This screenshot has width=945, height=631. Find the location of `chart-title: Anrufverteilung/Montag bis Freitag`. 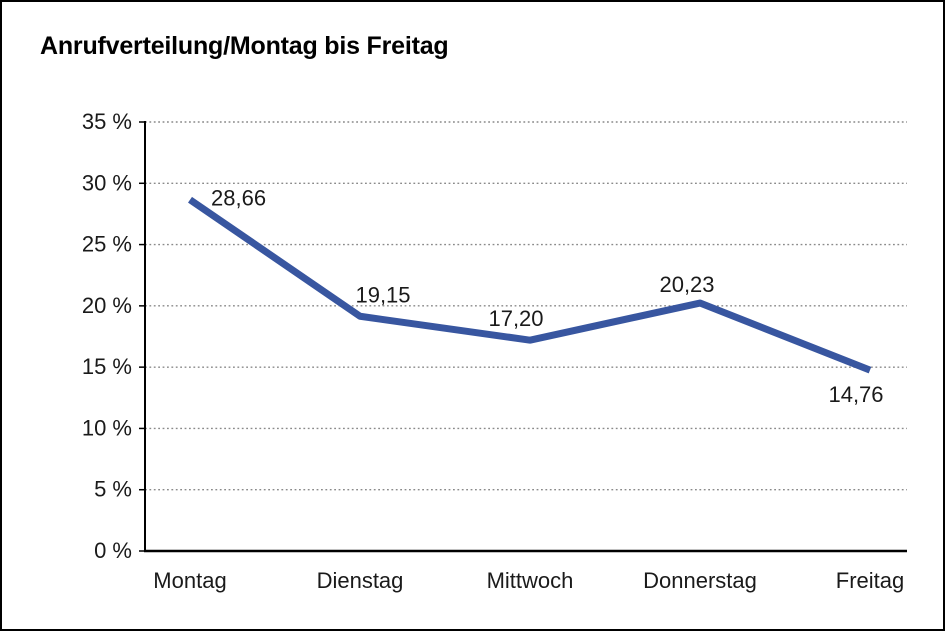

chart-title: Anrufverteilung/Montag bis Freitag is located at coordinates (244, 46).